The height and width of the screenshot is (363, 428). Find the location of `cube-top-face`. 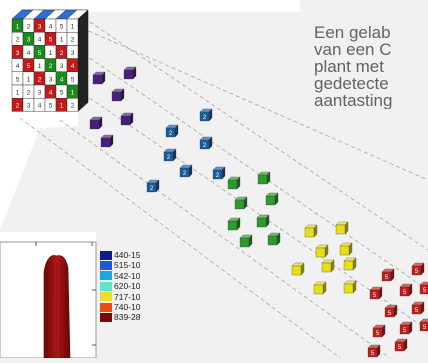

cube-top-face is located at coordinates (423, 320).